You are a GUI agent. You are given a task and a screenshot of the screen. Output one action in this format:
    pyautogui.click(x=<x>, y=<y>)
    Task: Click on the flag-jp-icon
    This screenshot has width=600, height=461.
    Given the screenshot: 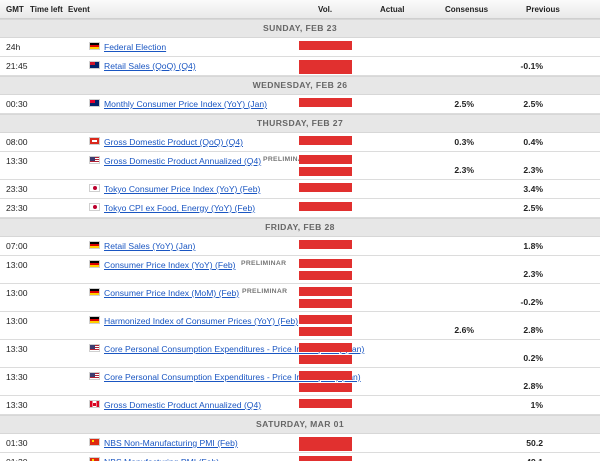 What is the action you would take?
    pyautogui.click(x=94, y=207)
    